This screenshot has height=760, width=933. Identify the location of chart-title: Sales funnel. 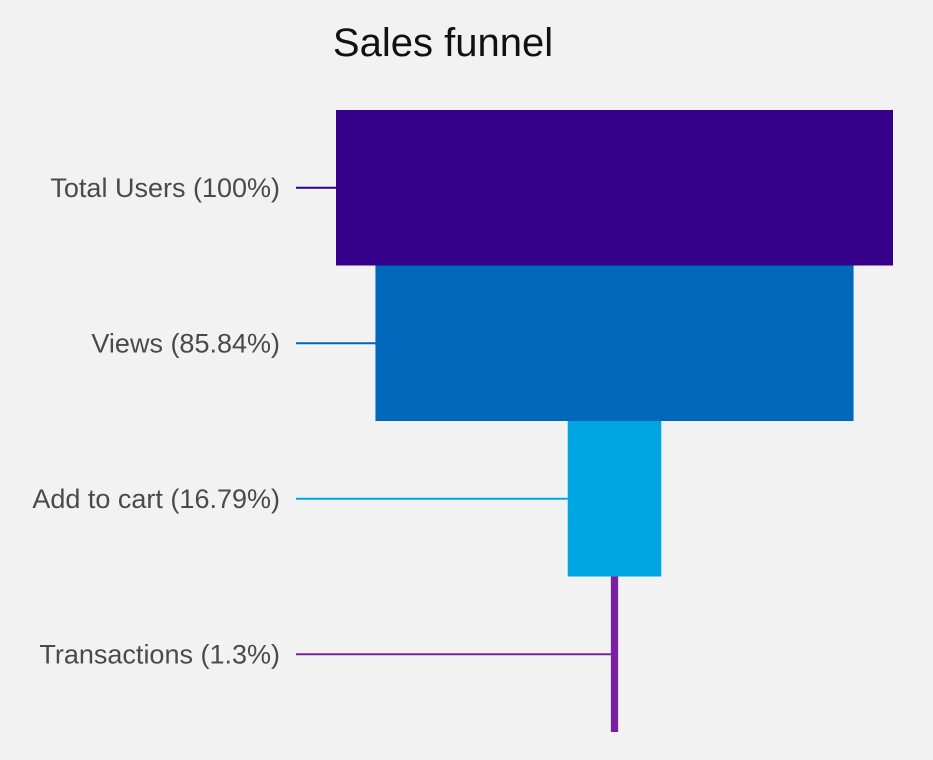
(443, 43).